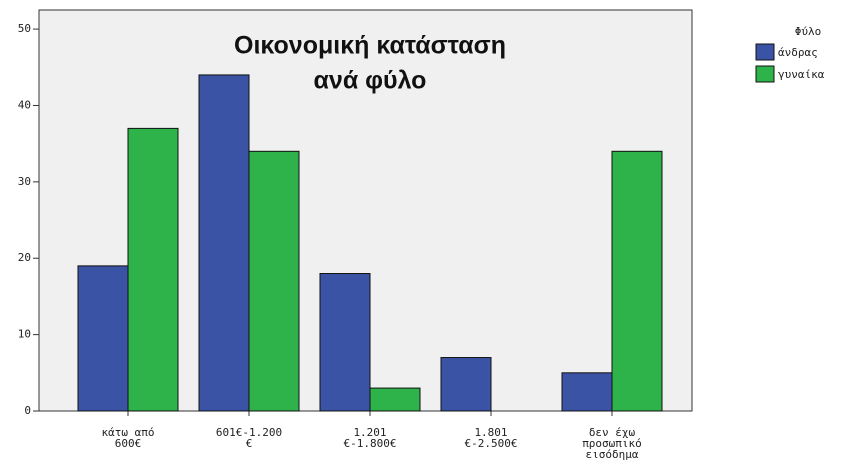  What do you see at coordinates (24, 181) in the screenshot?
I see `y-tick-label: 30` at bounding box center [24, 181].